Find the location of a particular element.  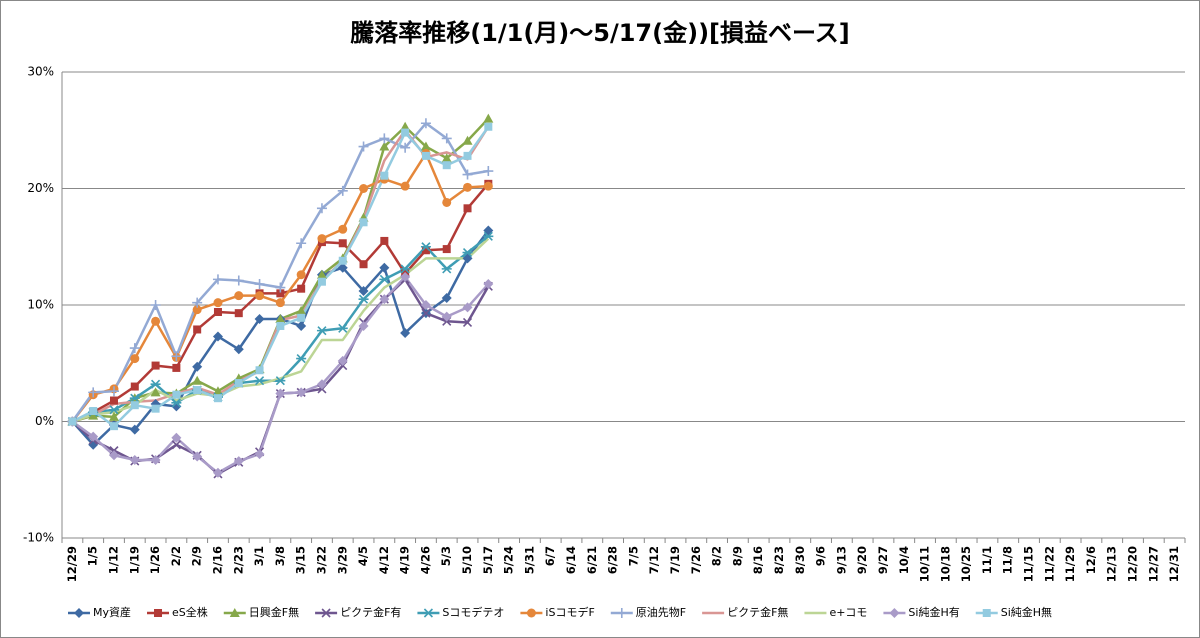

x-tick-label: 3/29 is located at coordinates (342, 560).